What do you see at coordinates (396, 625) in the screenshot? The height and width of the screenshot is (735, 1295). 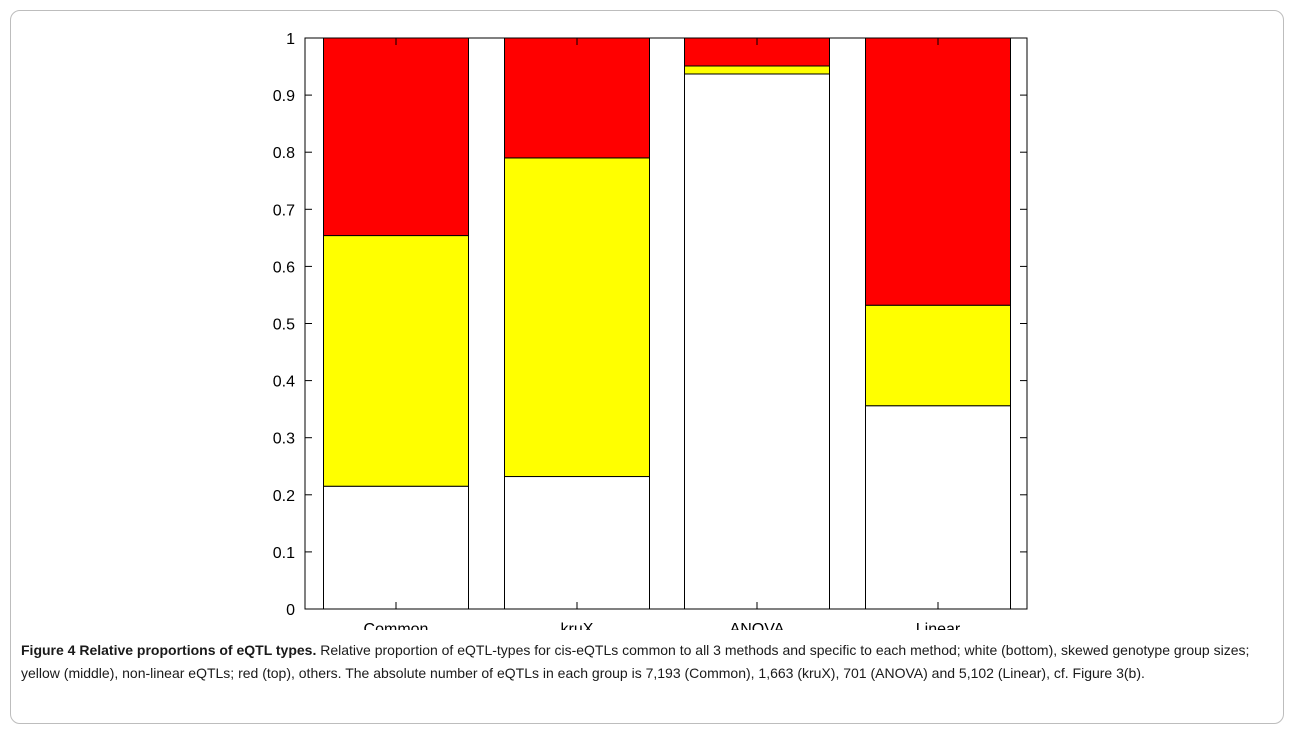 I see `x-tick-label-common: Common` at bounding box center [396, 625].